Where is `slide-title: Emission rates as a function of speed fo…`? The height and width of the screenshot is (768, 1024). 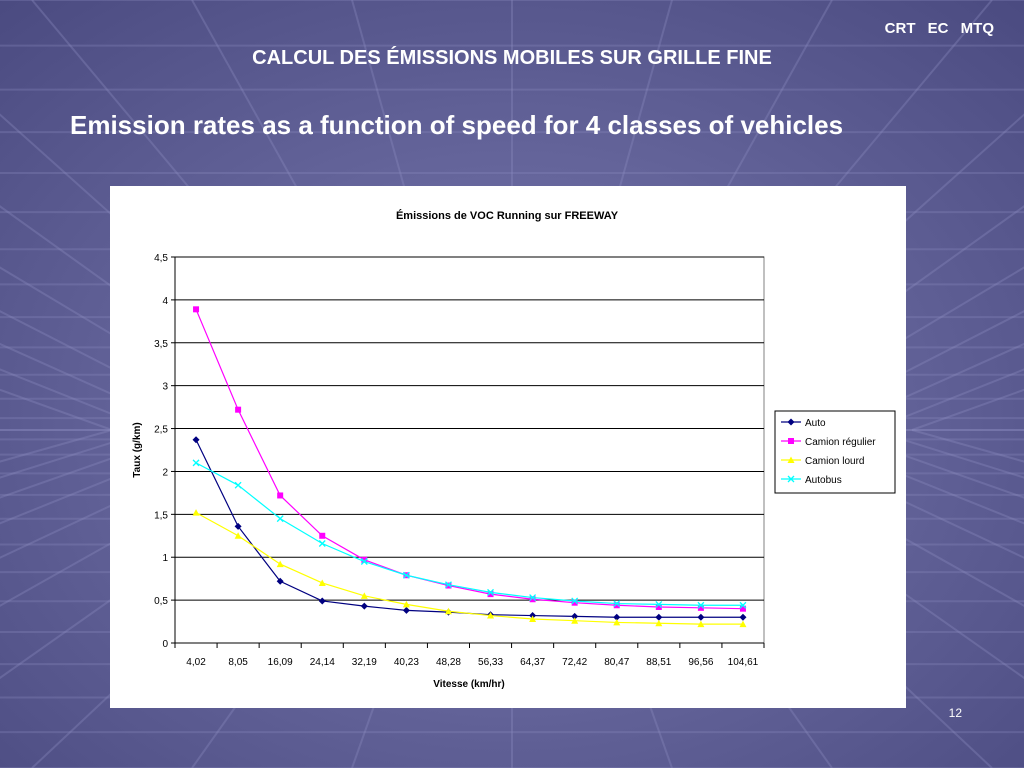 slide-title: Emission rates as a function of speed fo… is located at coordinates (457, 125).